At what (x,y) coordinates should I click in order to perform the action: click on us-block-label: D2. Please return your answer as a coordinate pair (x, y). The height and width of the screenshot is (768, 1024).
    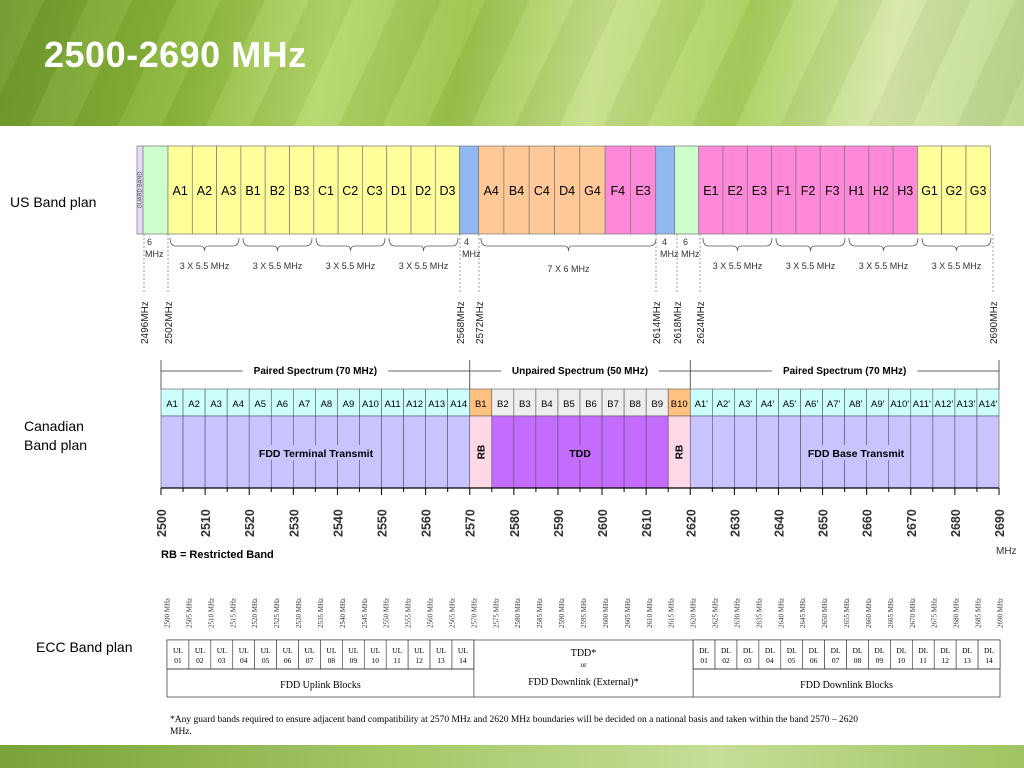
    Looking at the image, I should click on (423, 191).